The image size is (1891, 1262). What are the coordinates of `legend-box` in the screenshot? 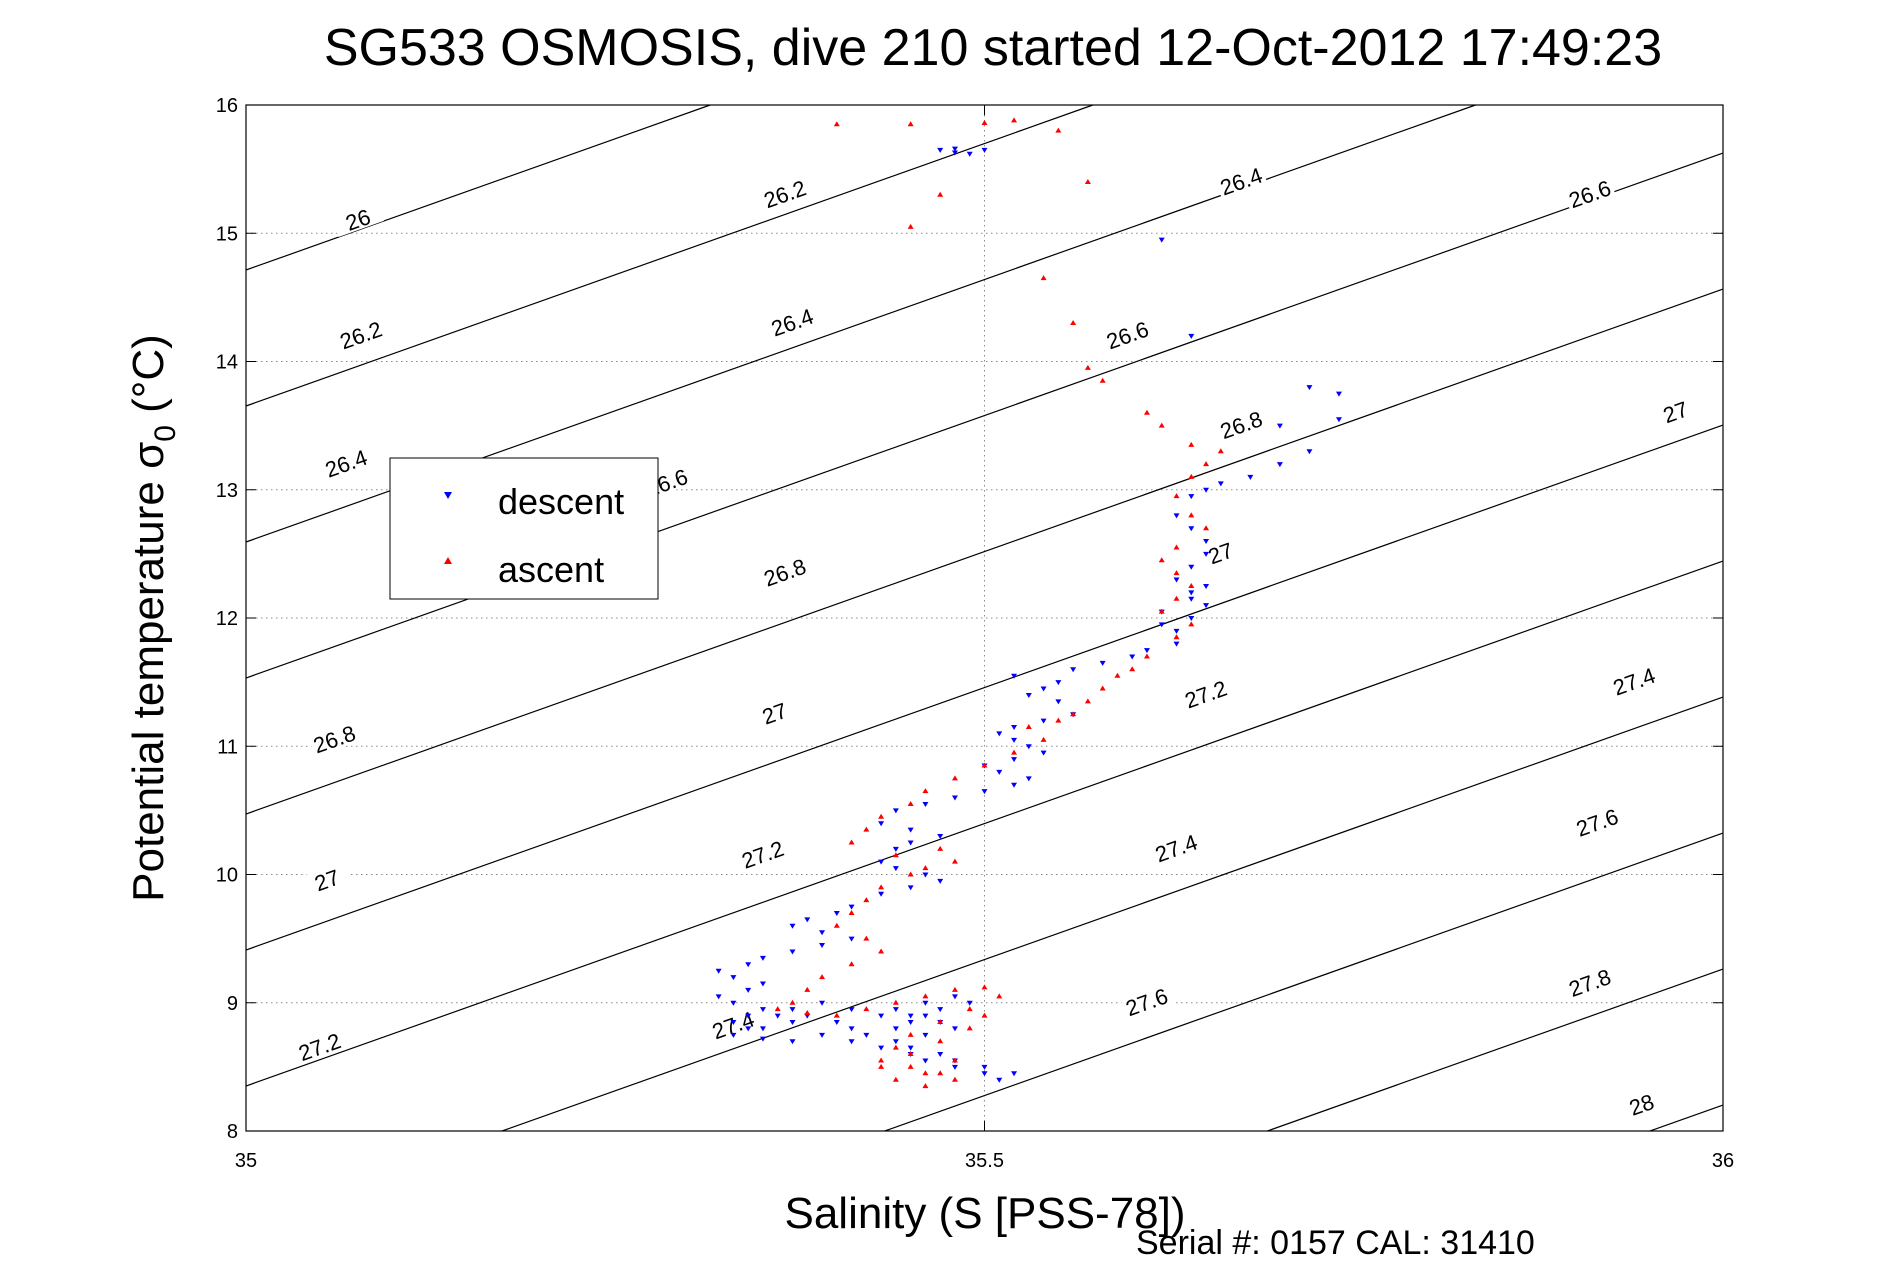 It's located at (524, 528).